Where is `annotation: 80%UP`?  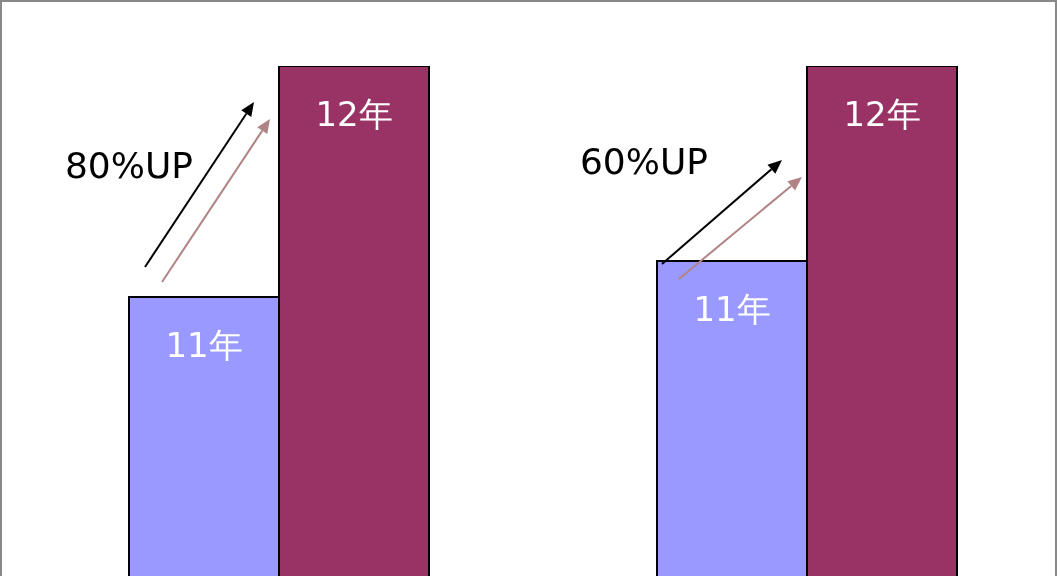
annotation: 80%UP is located at coordinates (129, 165).